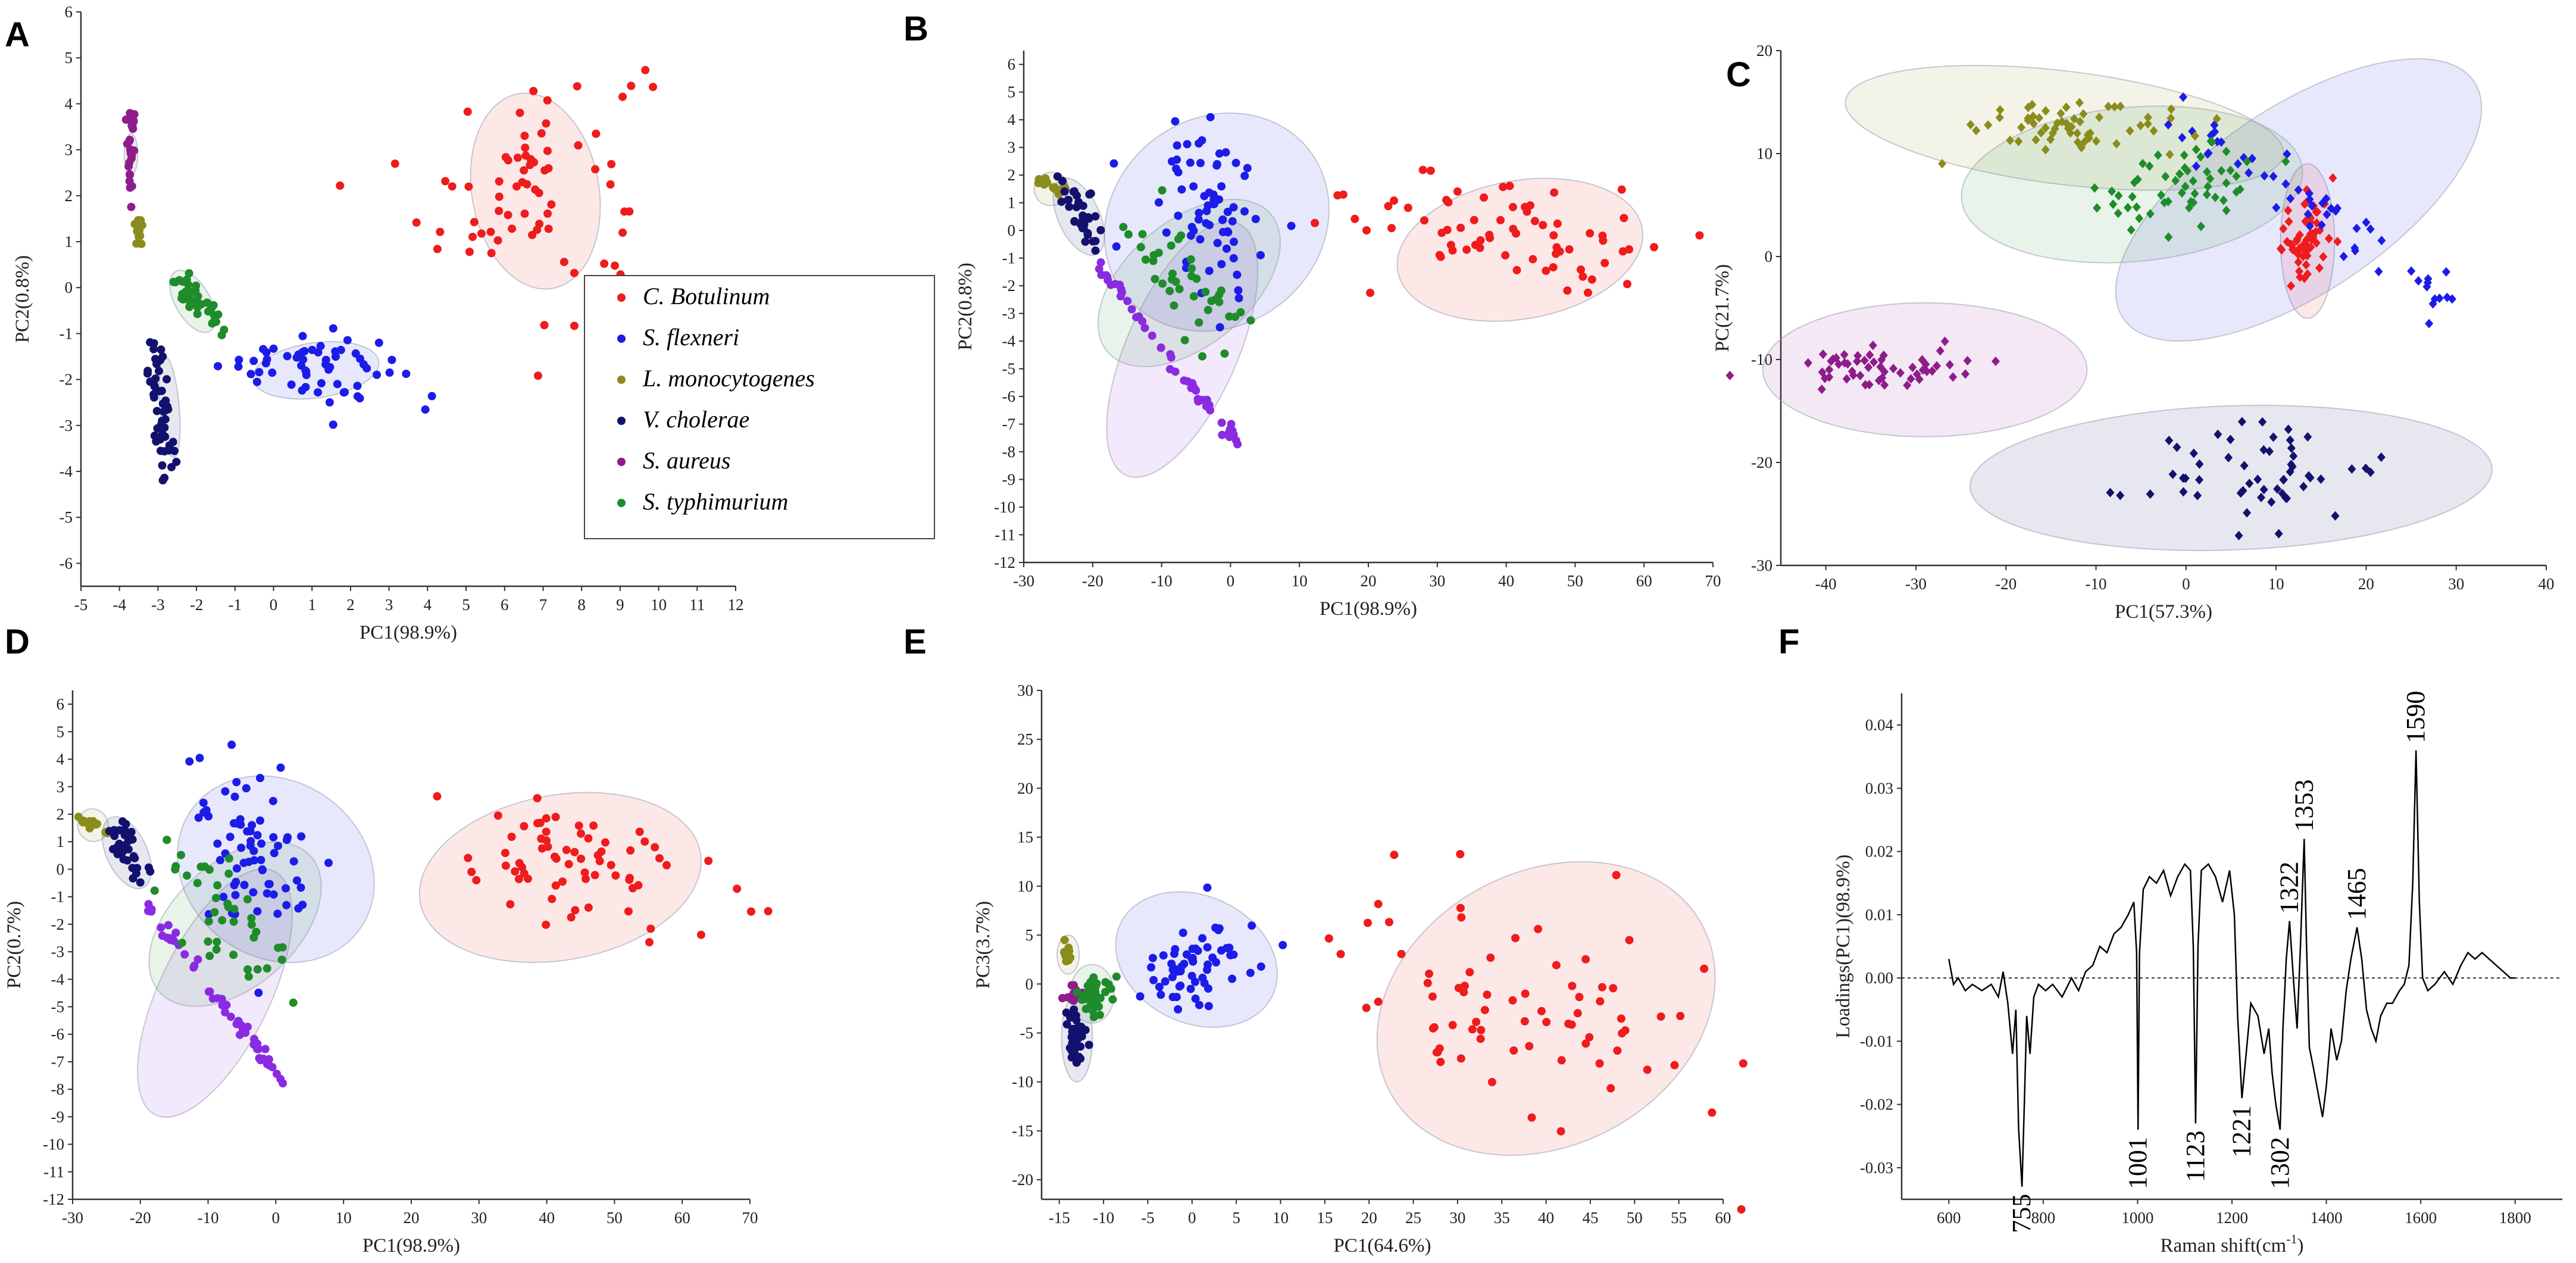 The width and height of the screenshot is (2576, 1263). Describe the element at coordinates (1325, 1218) in the screenshot. I see `x-tick-label: 15` at that location.